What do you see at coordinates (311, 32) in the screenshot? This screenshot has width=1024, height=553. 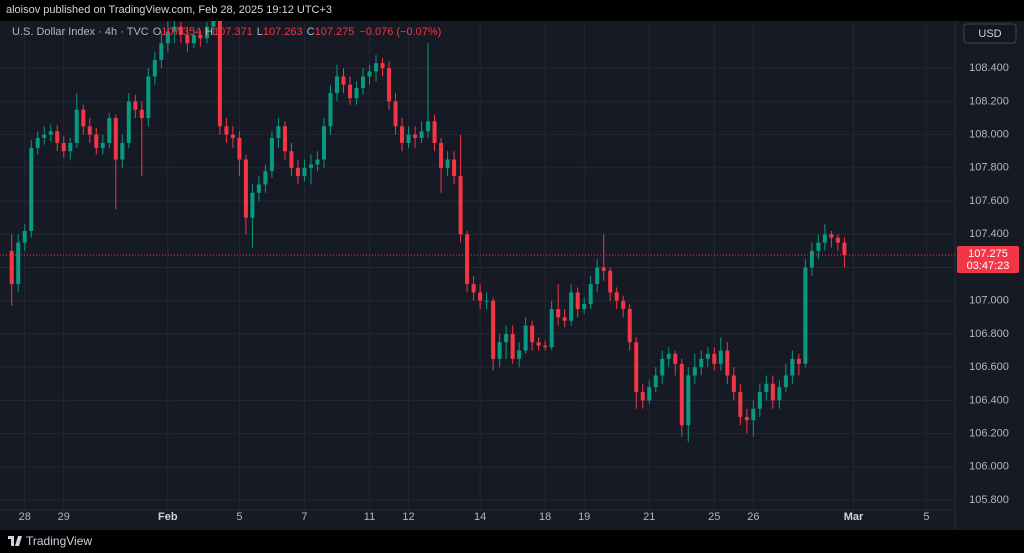 I see `close-label: C` at bounding box center [311, 32].